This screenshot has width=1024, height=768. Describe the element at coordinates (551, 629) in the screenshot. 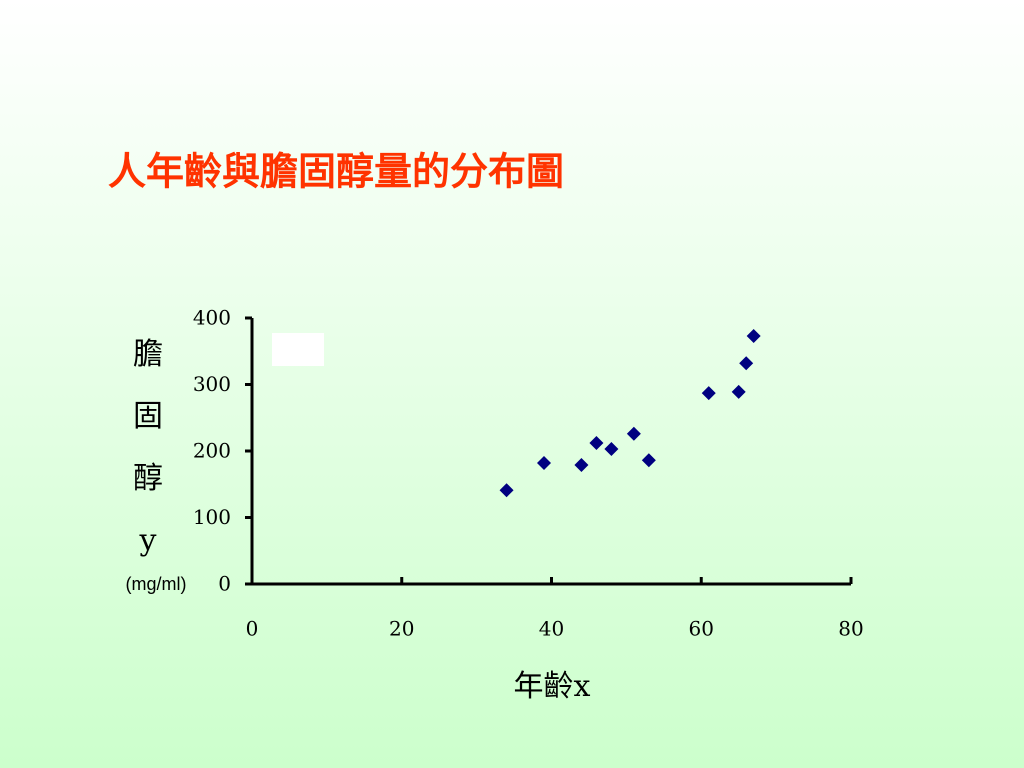

I see `x-tick-label: 40` at that location.